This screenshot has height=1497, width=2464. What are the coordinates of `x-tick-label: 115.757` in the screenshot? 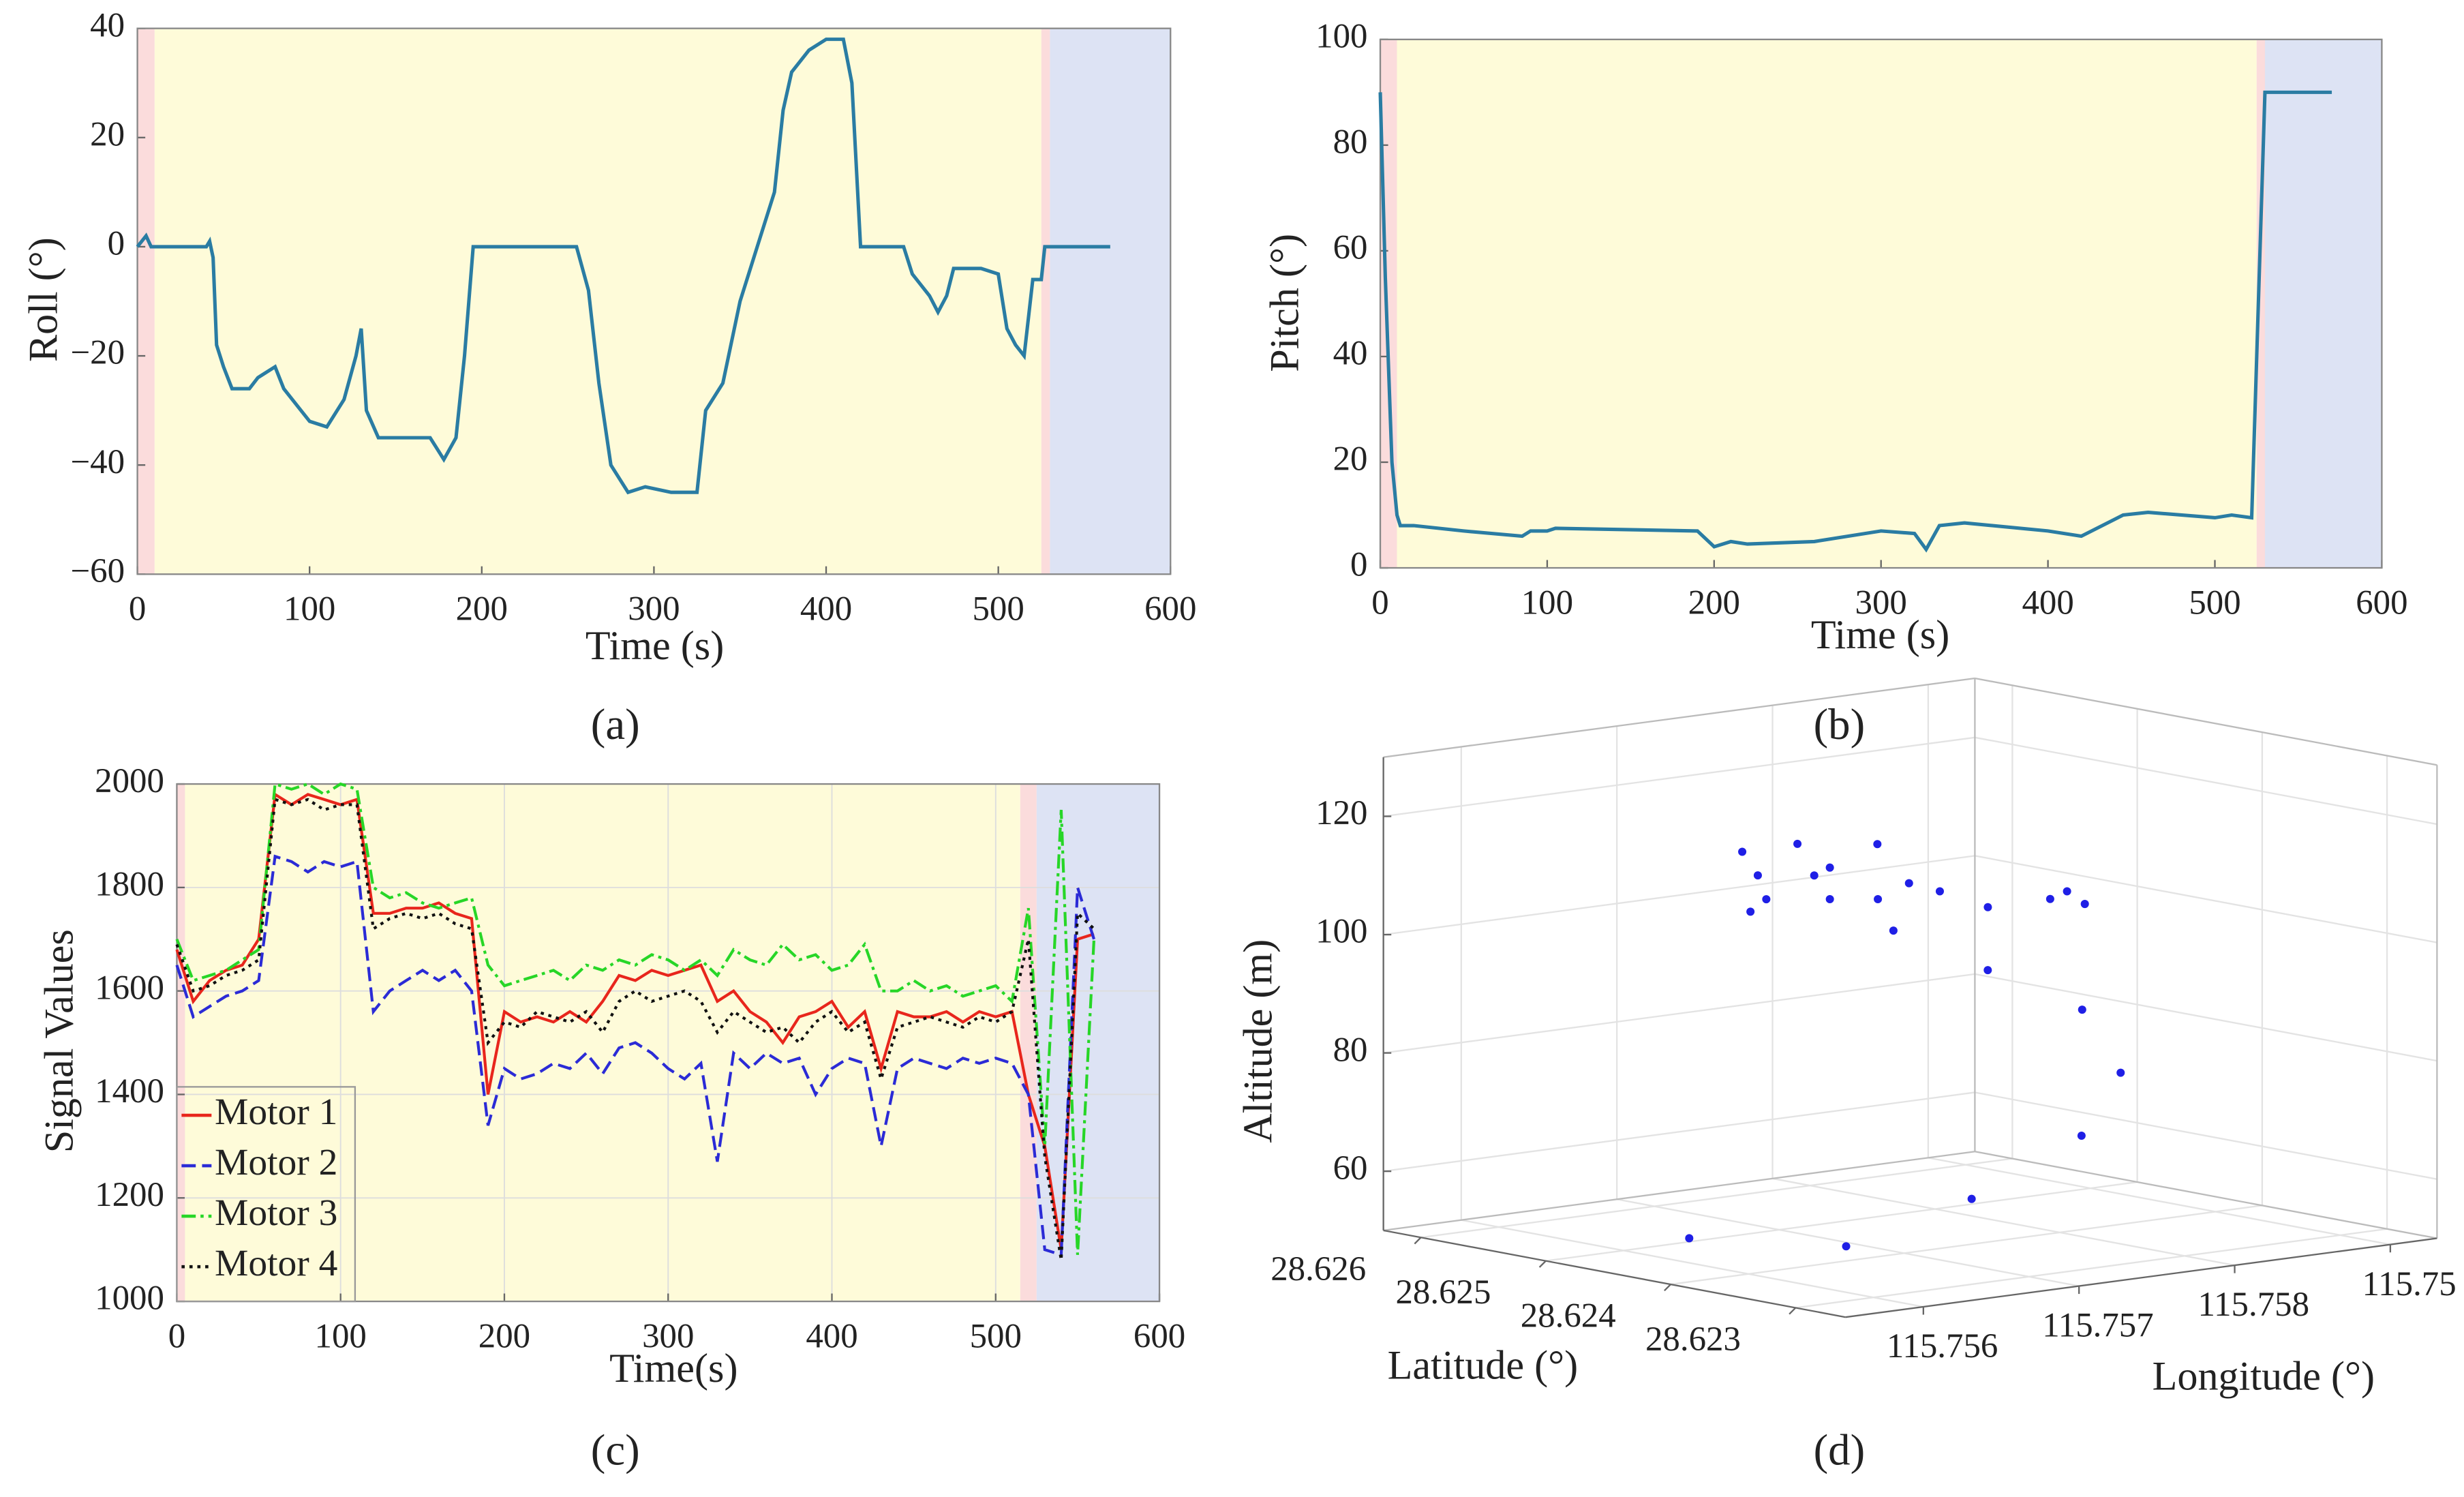 It's located at (2098, 1326).